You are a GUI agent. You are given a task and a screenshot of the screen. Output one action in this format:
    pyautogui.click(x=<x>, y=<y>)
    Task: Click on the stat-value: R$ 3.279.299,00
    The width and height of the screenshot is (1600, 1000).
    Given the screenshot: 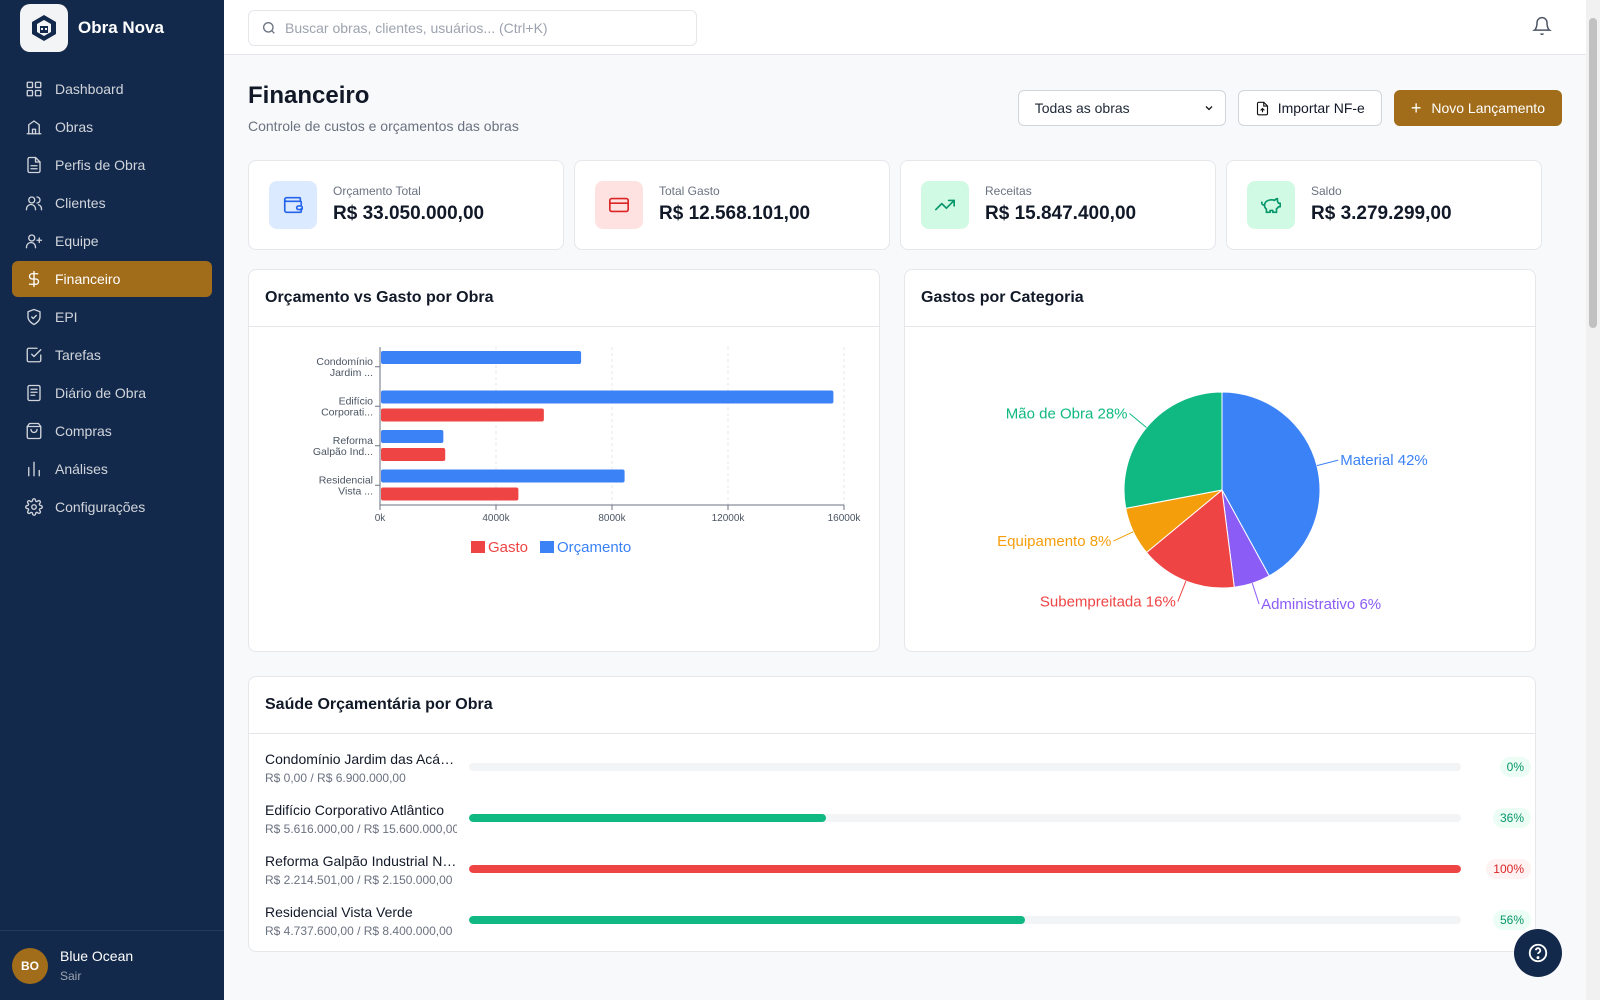 What is the action you would take?
    pyautogui.click(x=1381, y=213)
    